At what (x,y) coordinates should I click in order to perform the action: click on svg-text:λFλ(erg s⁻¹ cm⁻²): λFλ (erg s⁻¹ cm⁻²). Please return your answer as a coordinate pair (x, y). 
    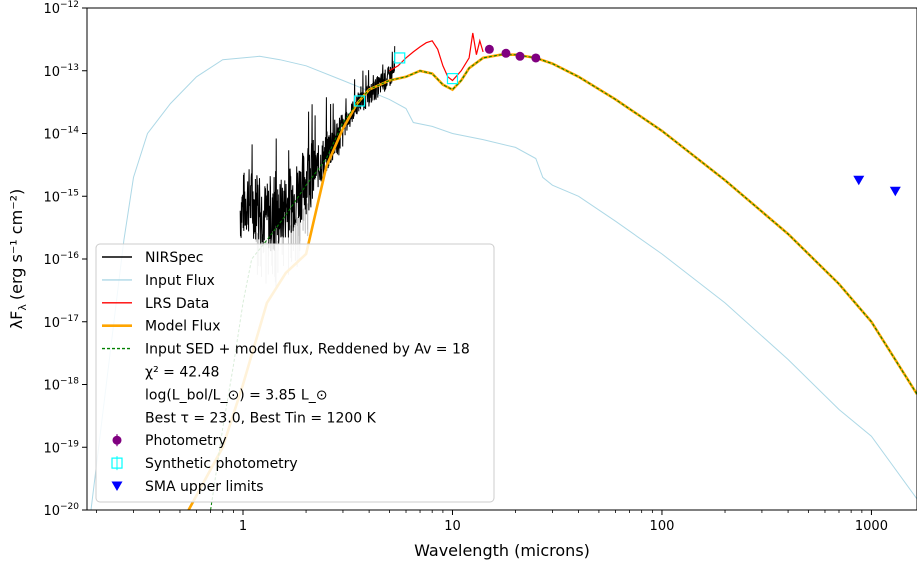
    Looking at the image, I should click on (18, 259).